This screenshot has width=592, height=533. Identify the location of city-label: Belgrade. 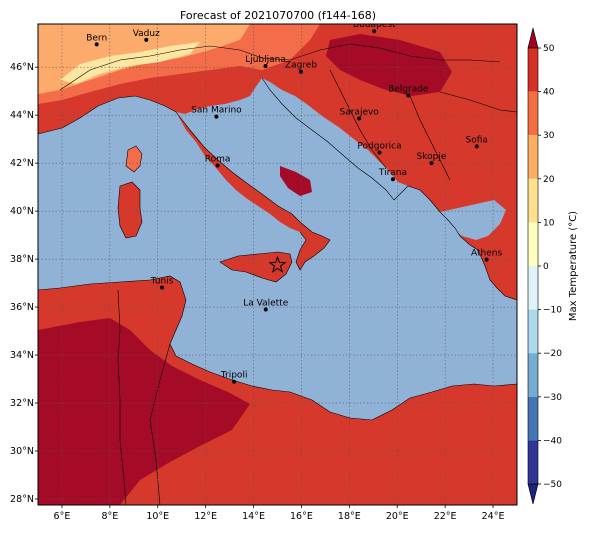
(408, 89).